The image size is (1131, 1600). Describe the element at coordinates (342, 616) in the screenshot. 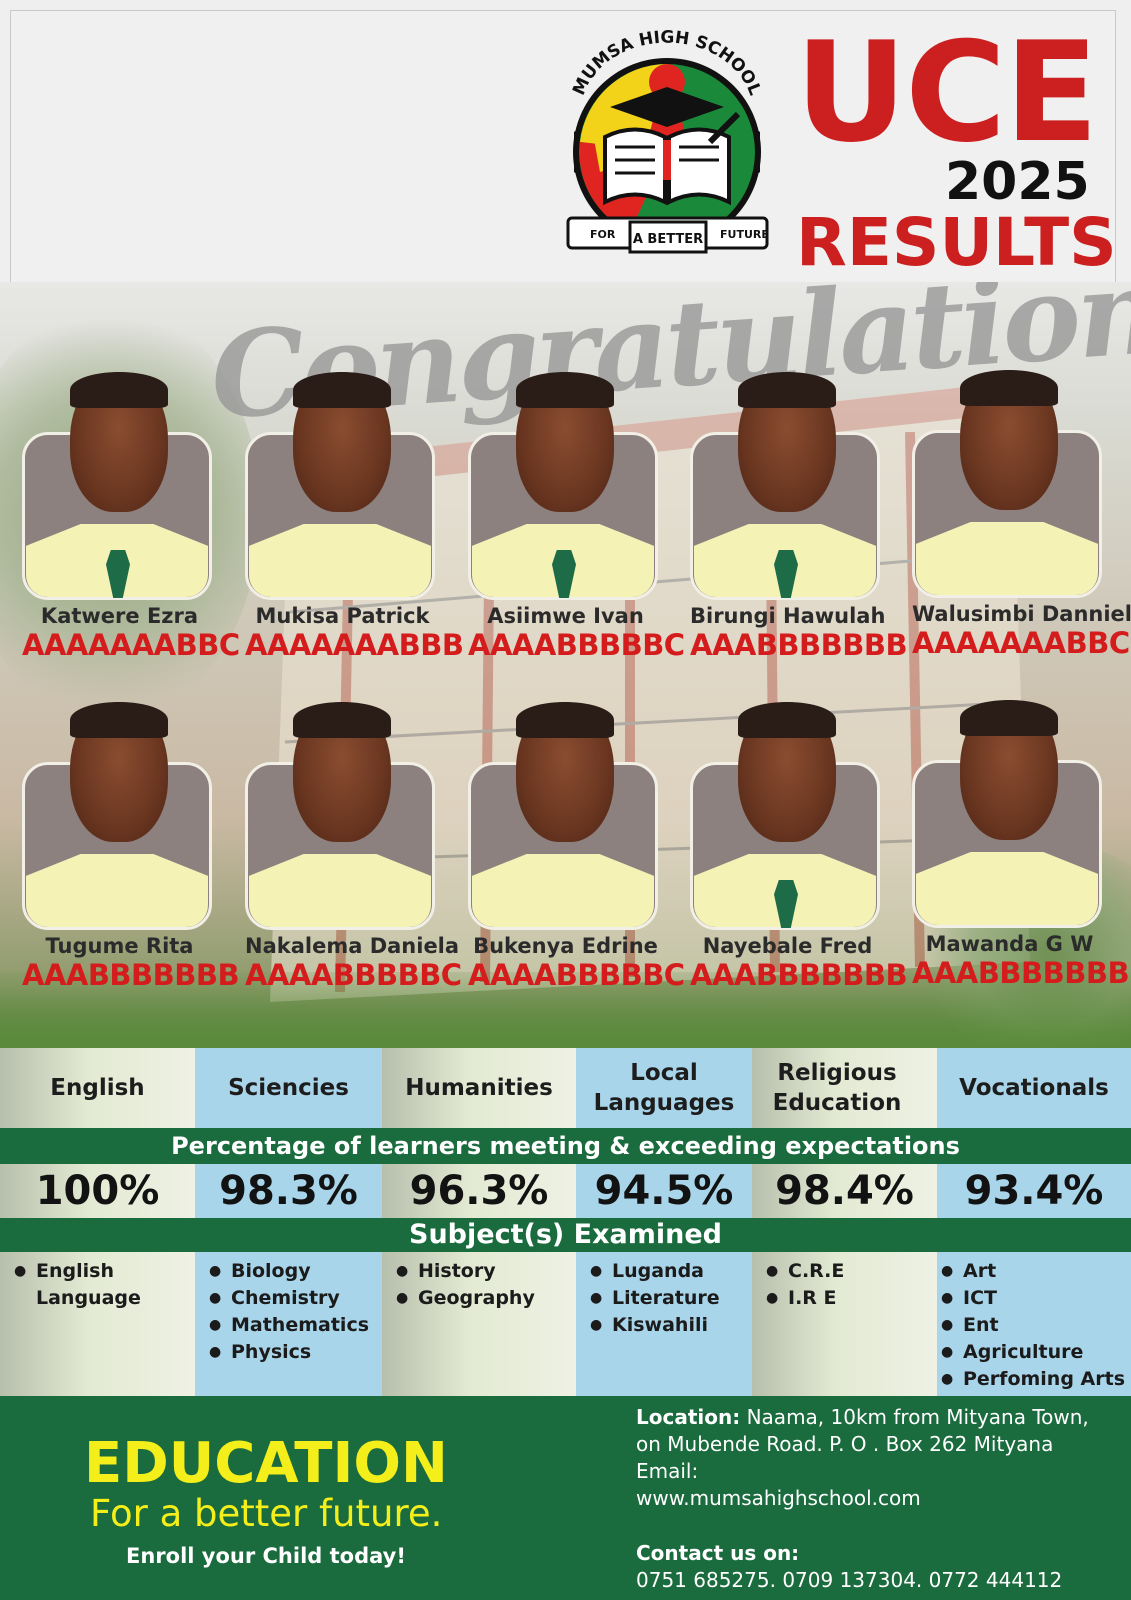

I see `student-name: Mukisa Patrick` at that location.